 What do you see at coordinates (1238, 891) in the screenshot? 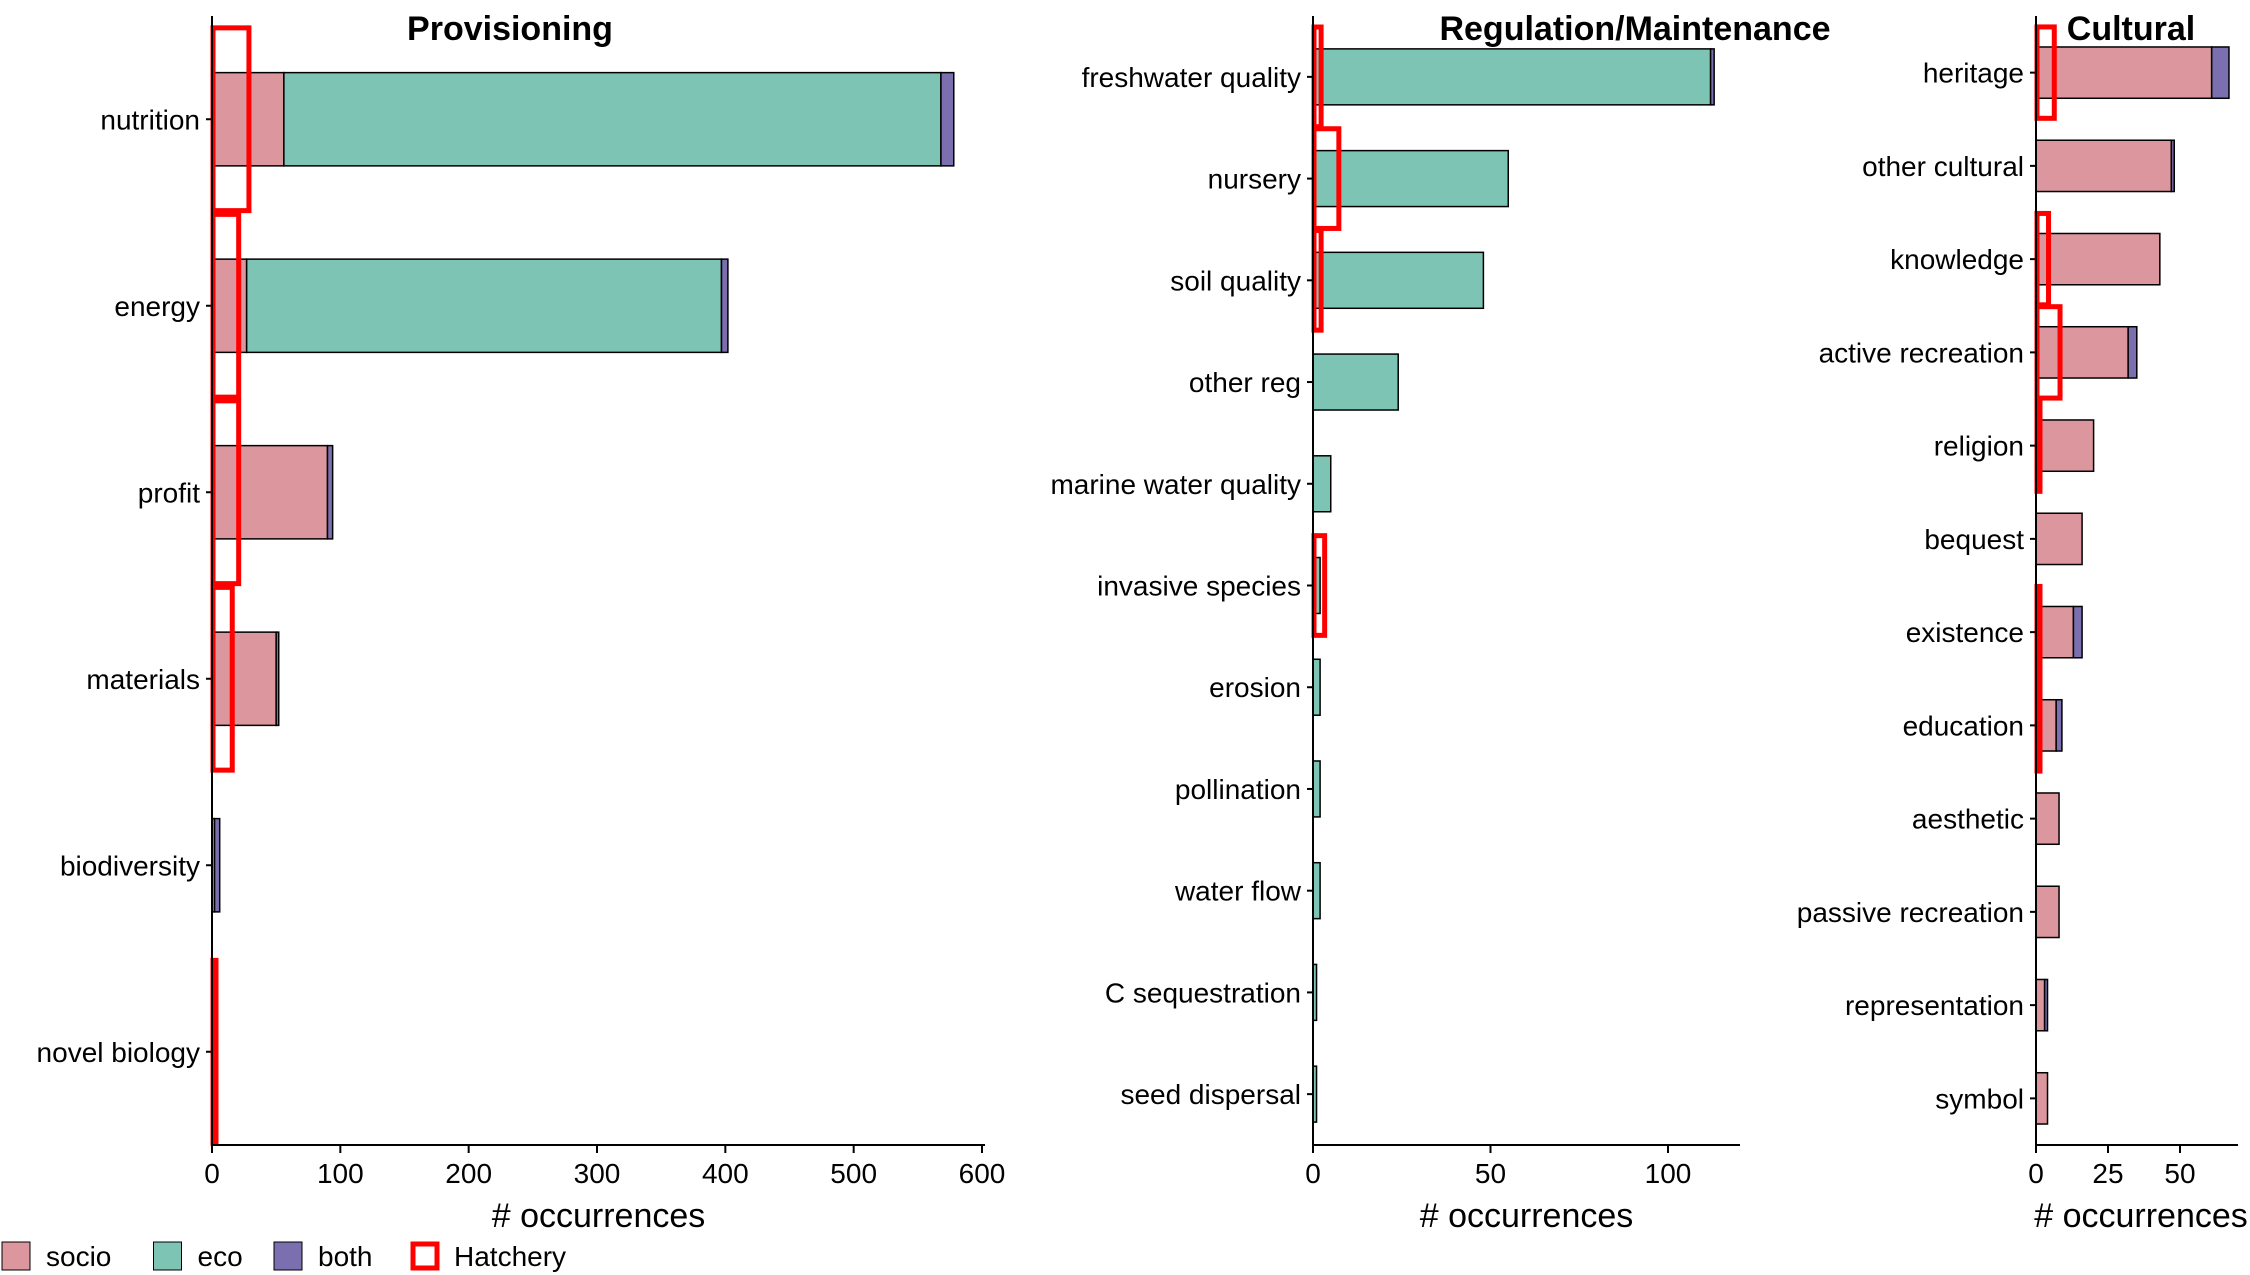
I see `category-label: water flow` at bounding box center [1238, 891].